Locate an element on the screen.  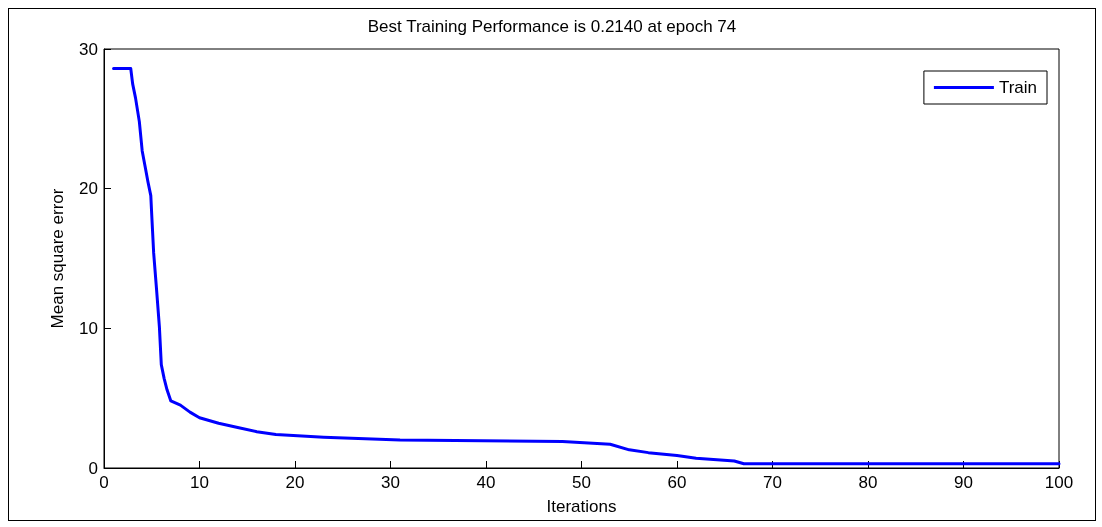
x-tick-label: 70 is located at coordinates (772, 482).